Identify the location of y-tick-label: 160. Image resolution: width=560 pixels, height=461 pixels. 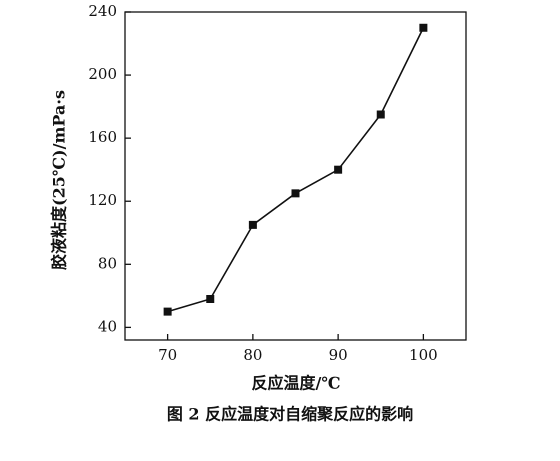
(102, 137).